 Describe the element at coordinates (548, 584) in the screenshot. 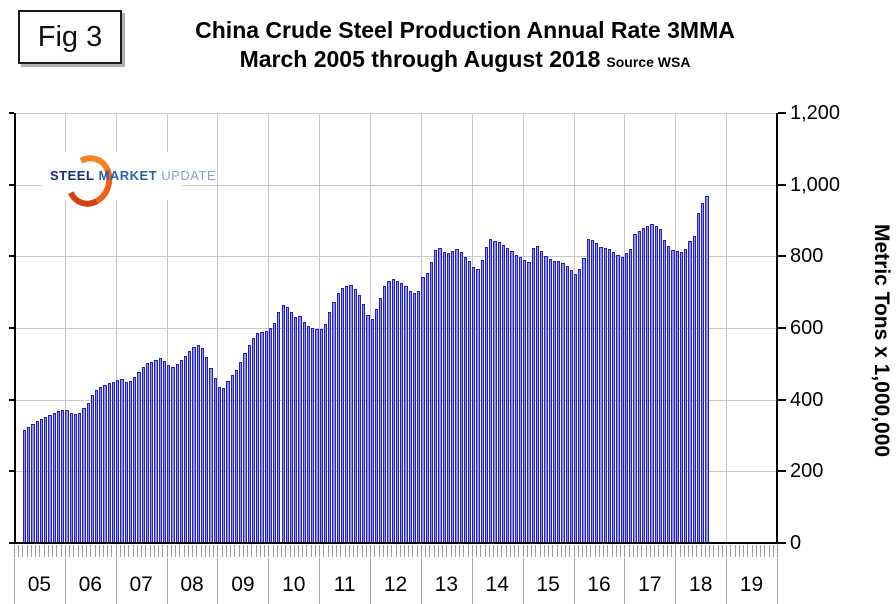

I see `year-label: 15` at that location.